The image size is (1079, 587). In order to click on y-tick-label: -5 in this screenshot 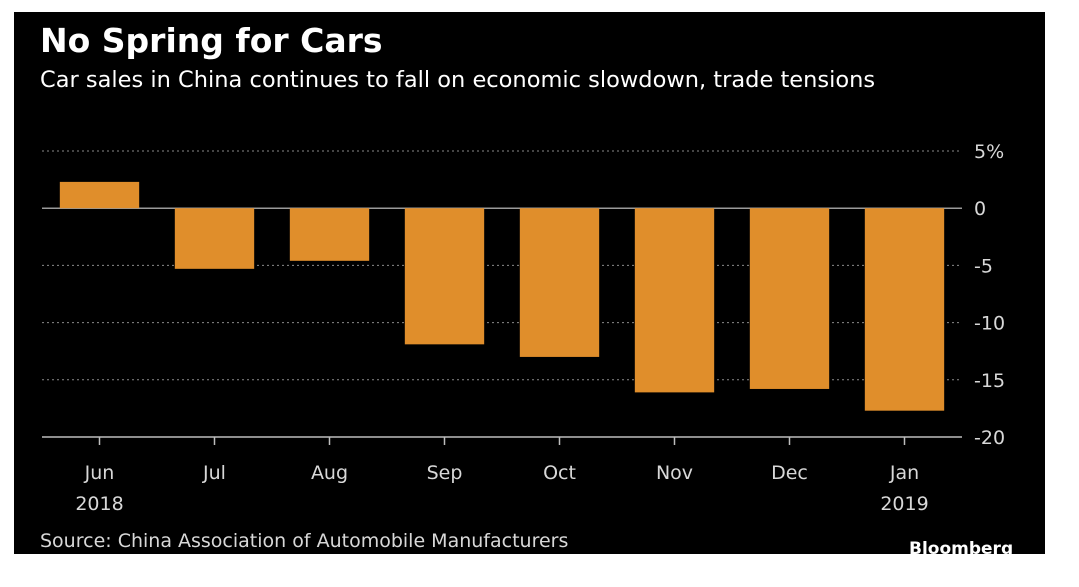, I will do `click(983, 266)`.